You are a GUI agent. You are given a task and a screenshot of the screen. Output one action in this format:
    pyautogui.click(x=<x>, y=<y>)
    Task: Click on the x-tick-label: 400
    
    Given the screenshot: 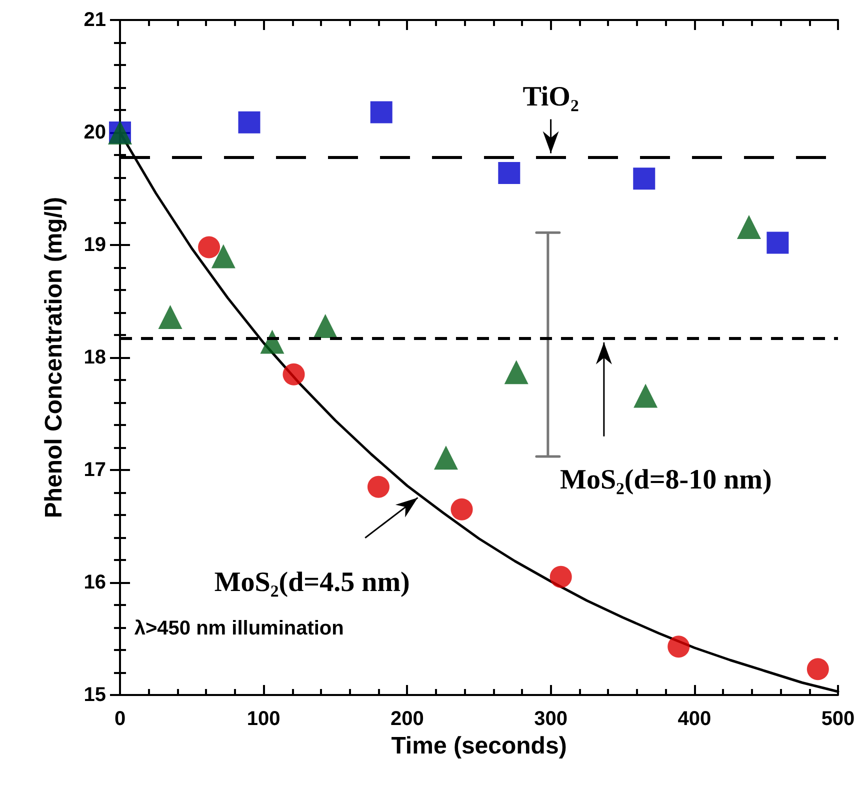 What is the action you would take?
    pyautogui.click(x=695, y=719)
    